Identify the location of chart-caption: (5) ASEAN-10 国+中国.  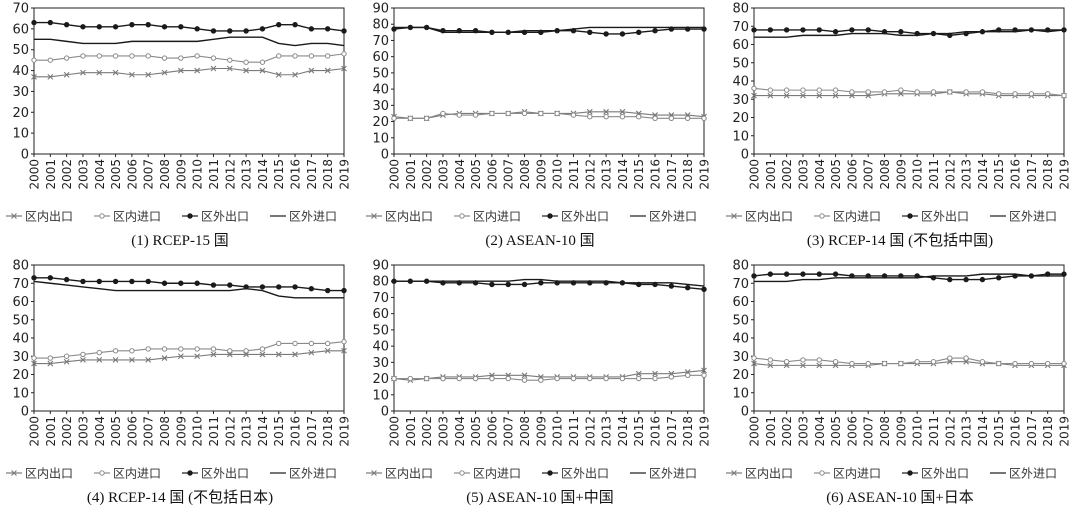
(540, 498).